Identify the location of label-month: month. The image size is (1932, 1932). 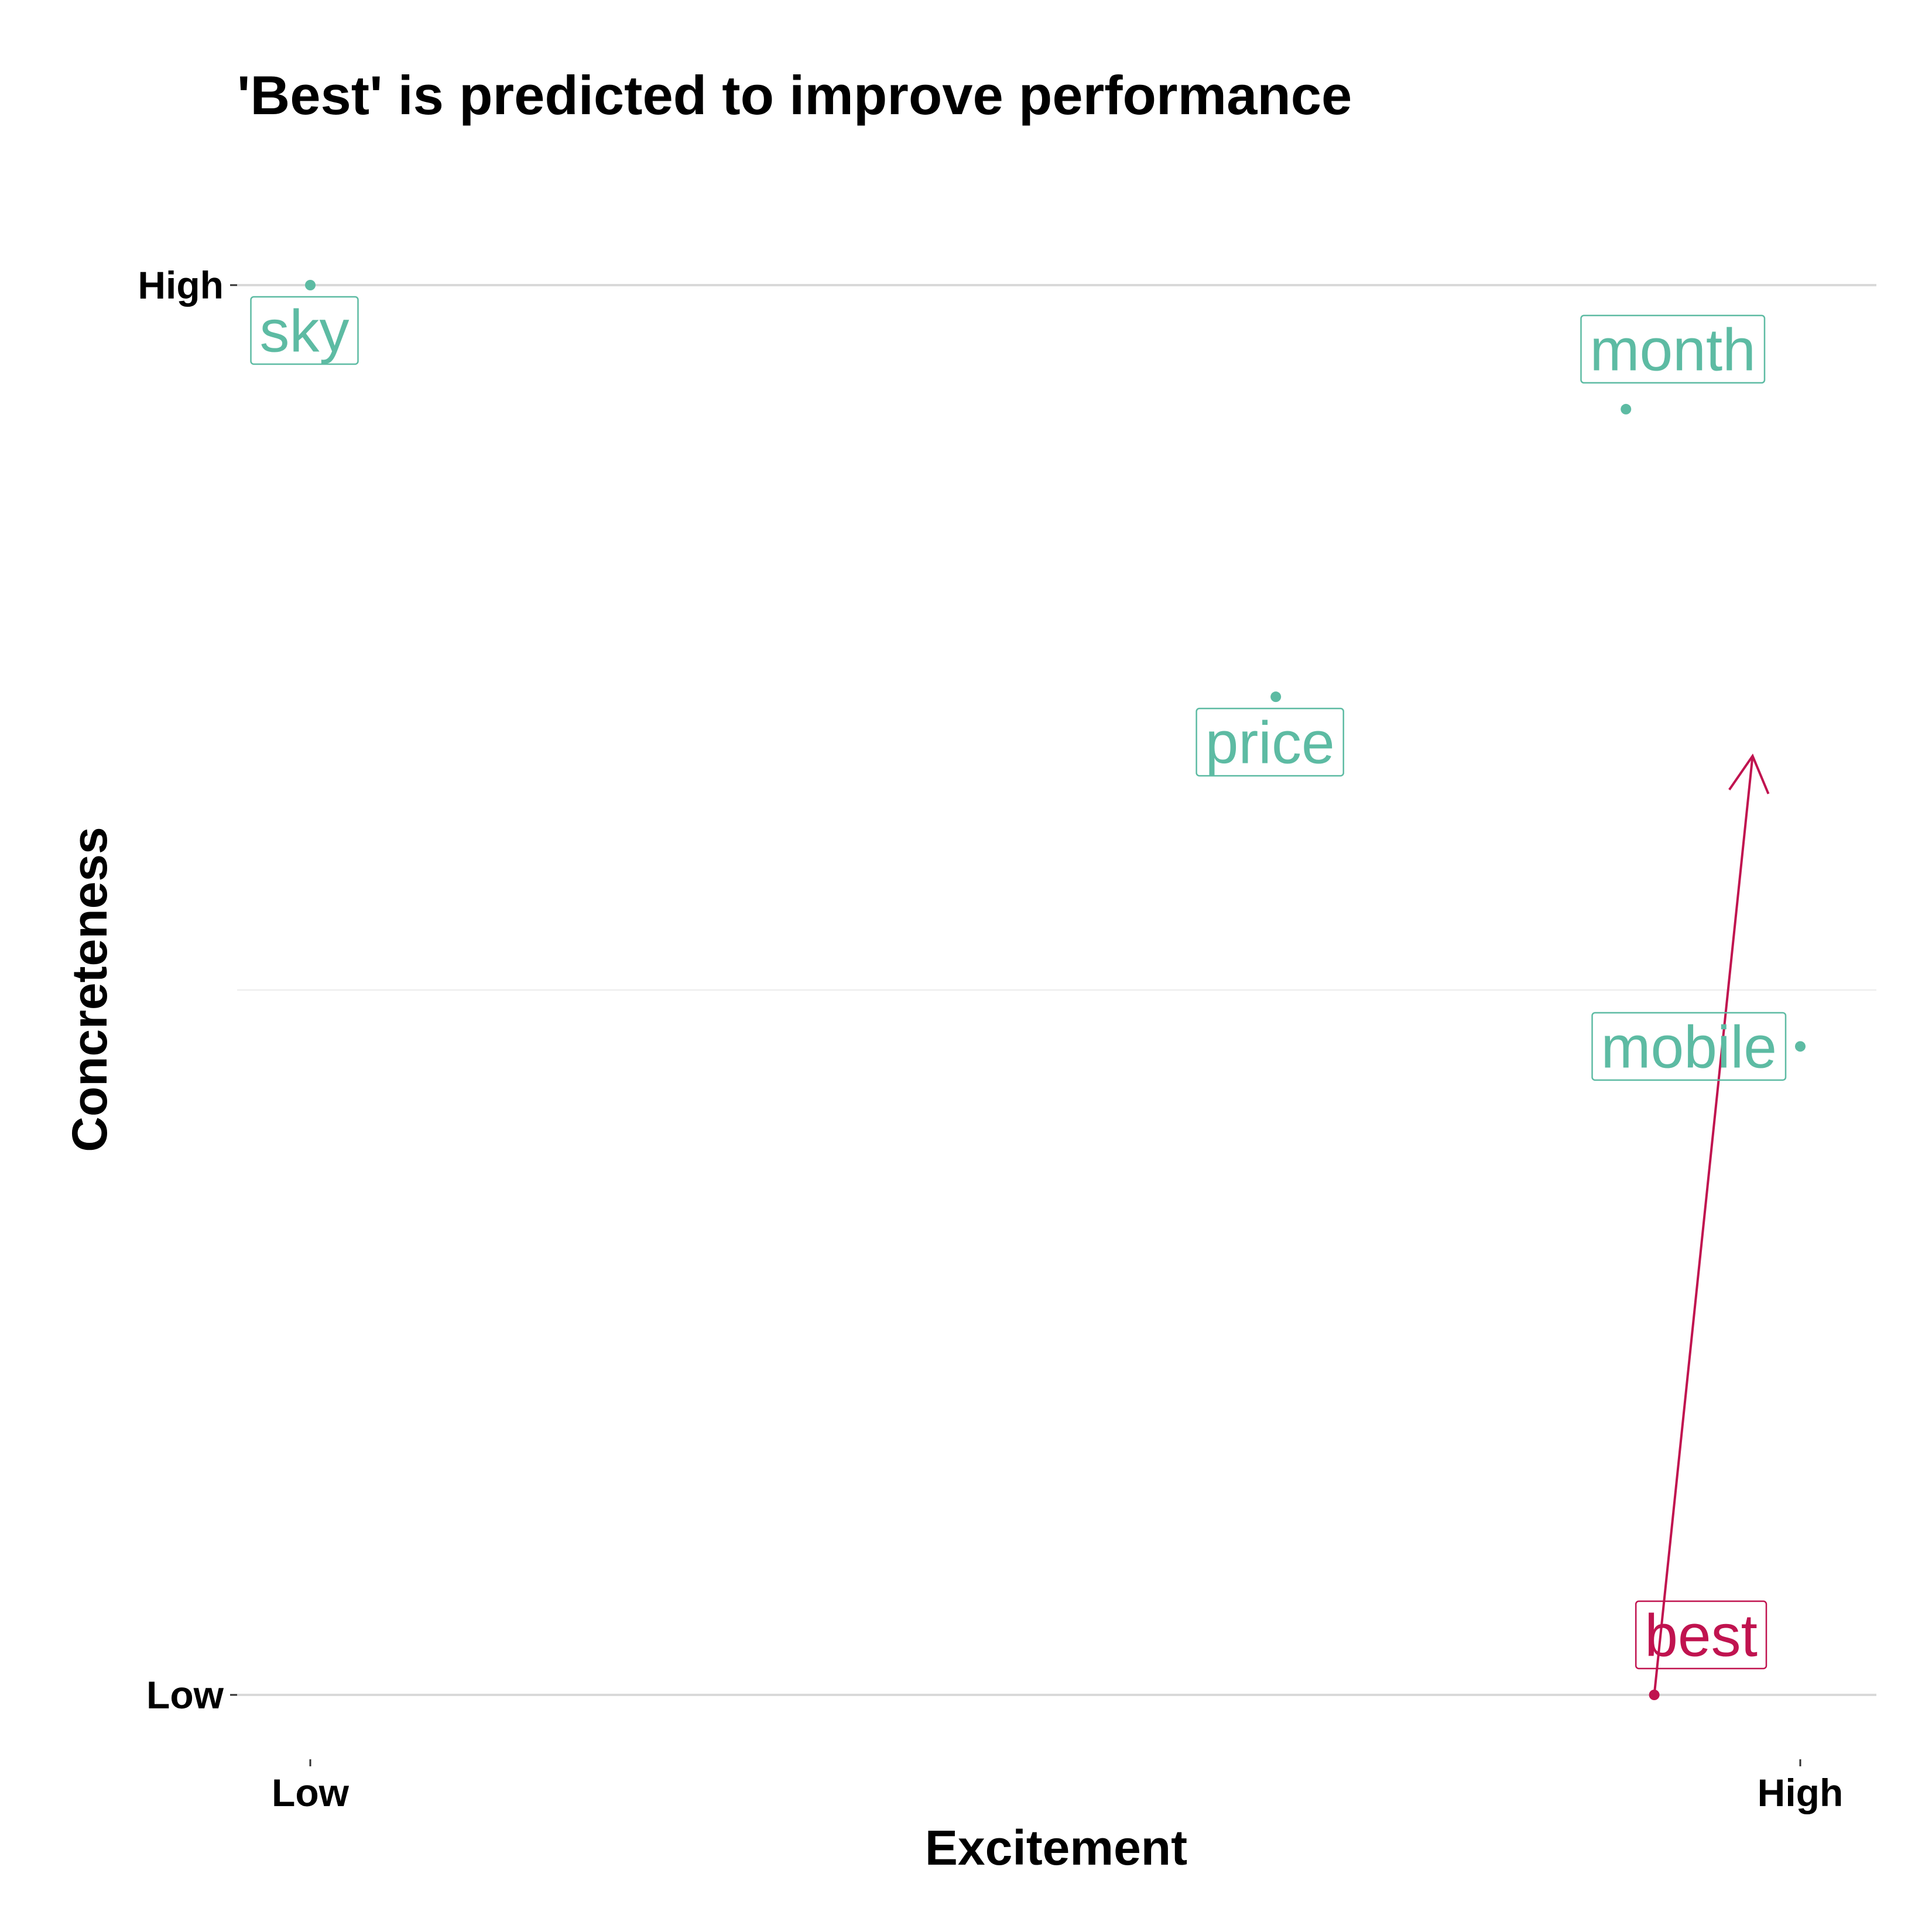
(1673, 349).